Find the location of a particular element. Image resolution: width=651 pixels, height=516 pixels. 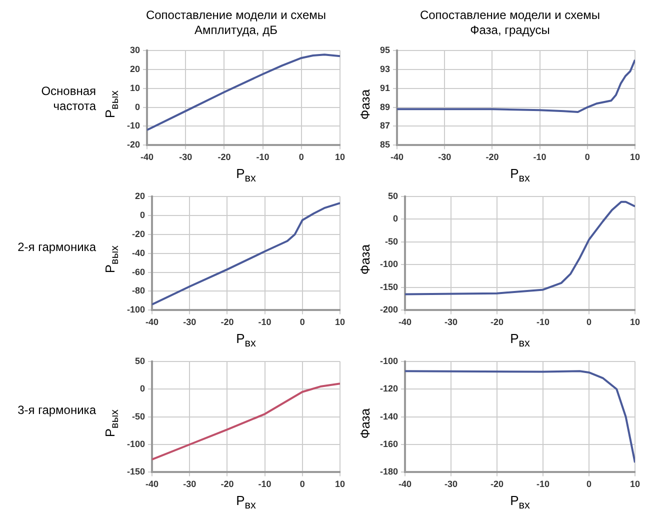

y-tick-label: 87 is located at coordinates (385, 125).